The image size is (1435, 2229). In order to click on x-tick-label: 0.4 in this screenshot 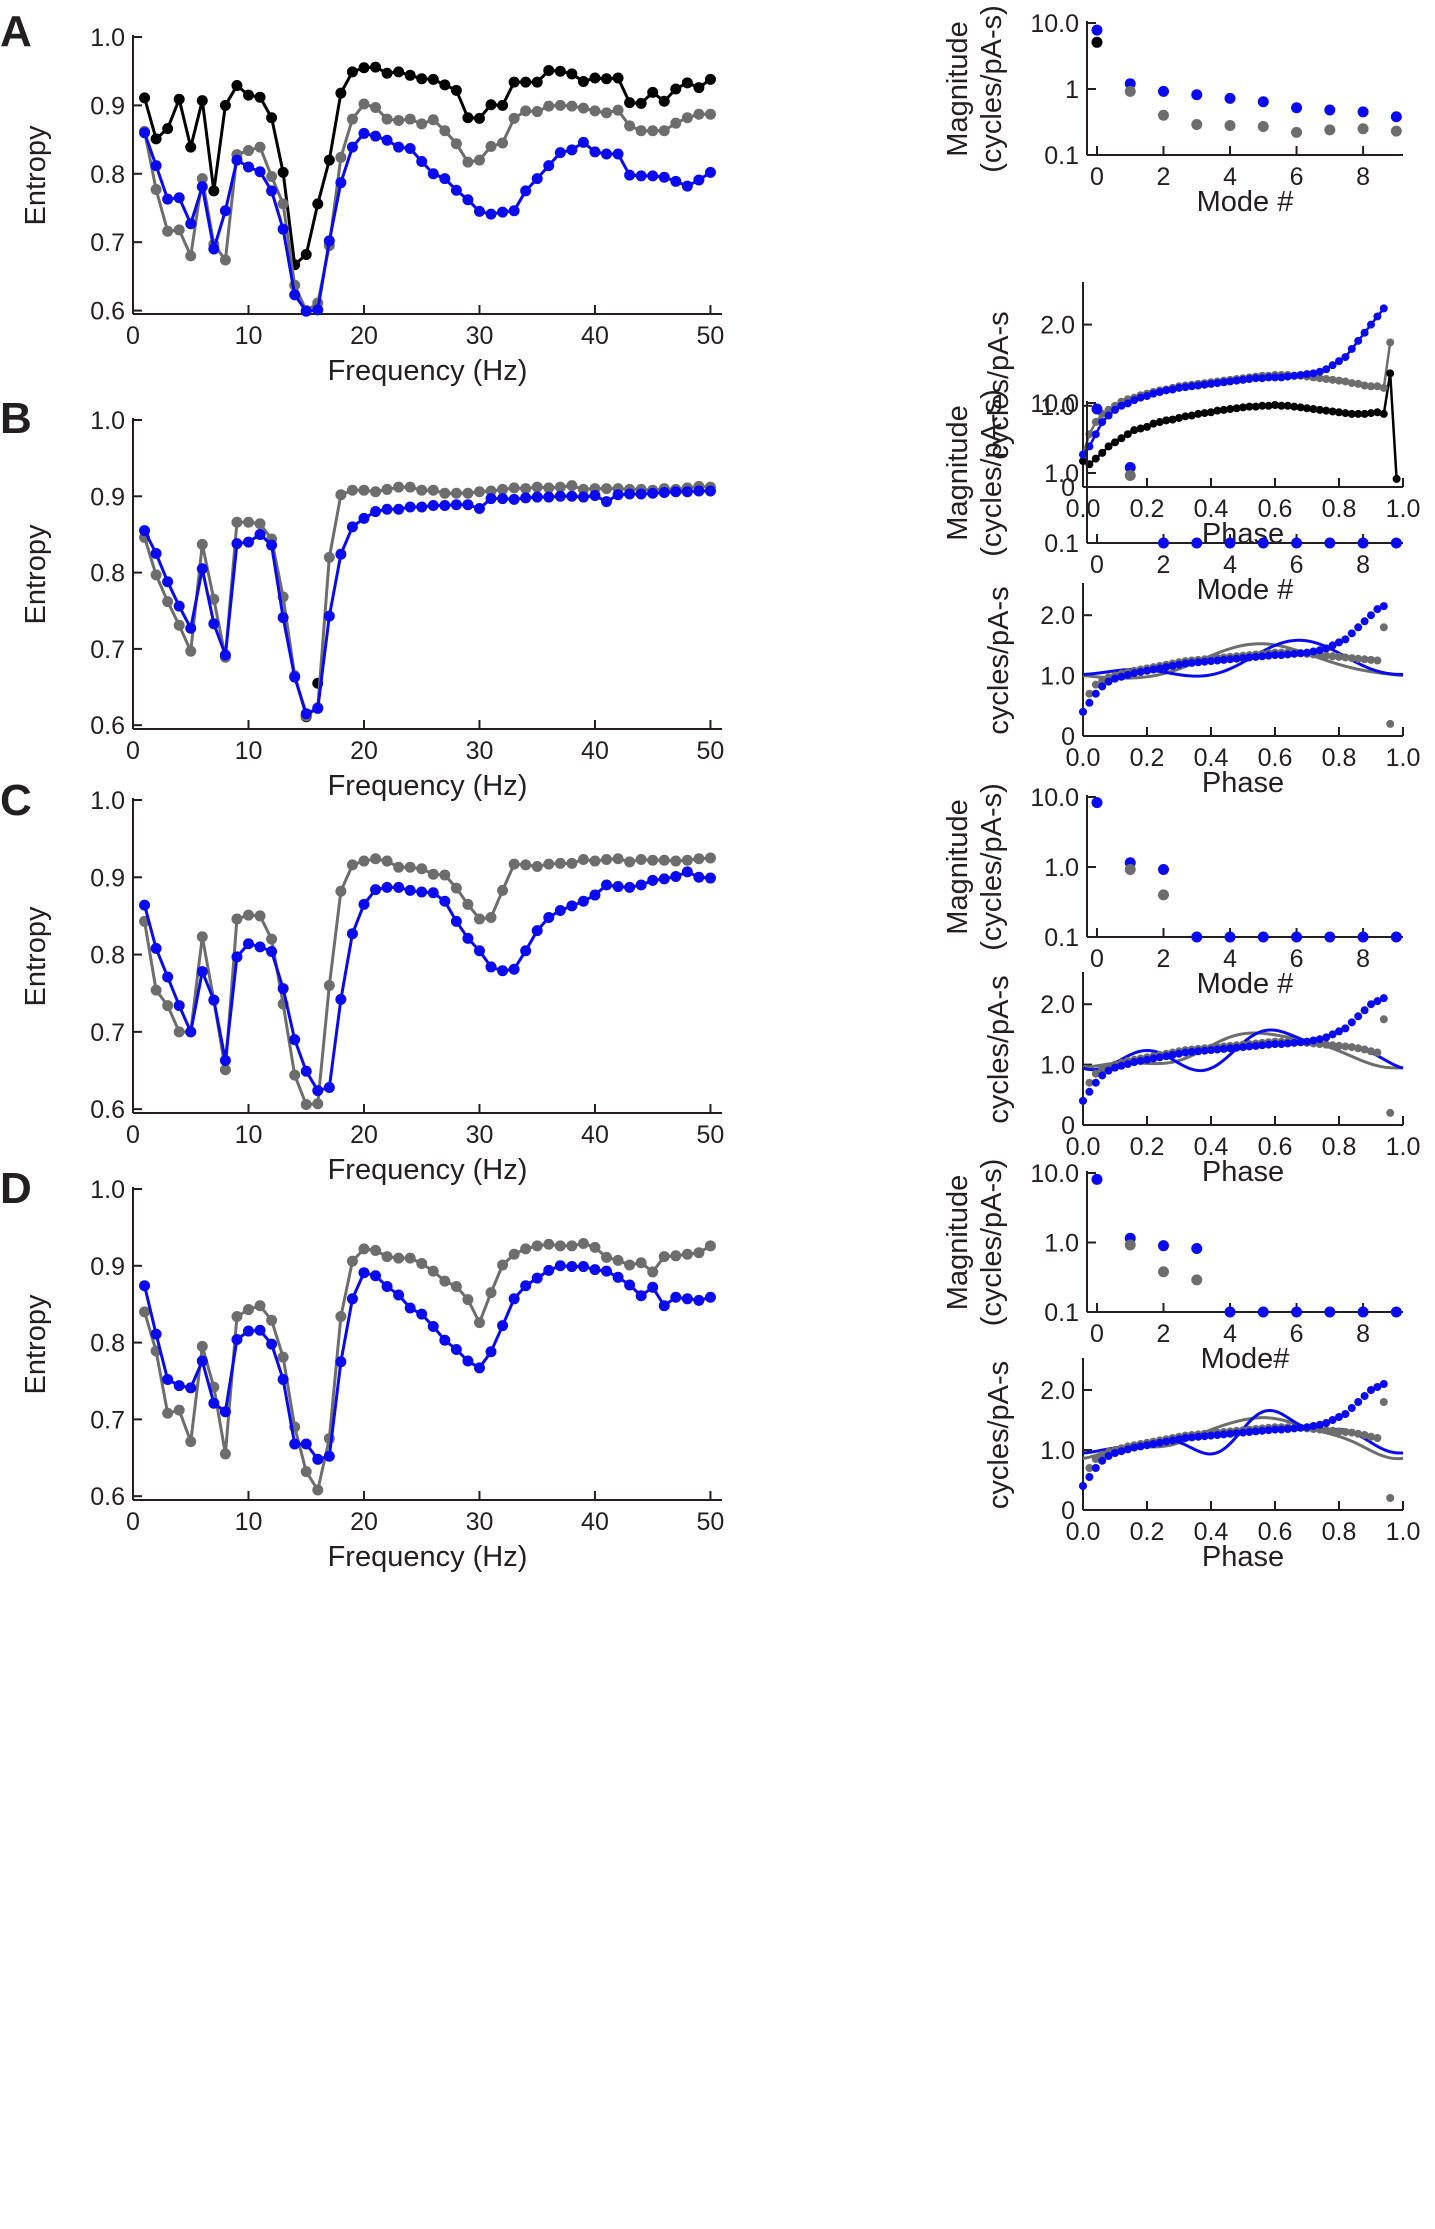, I will do `click(1211, 758)`.